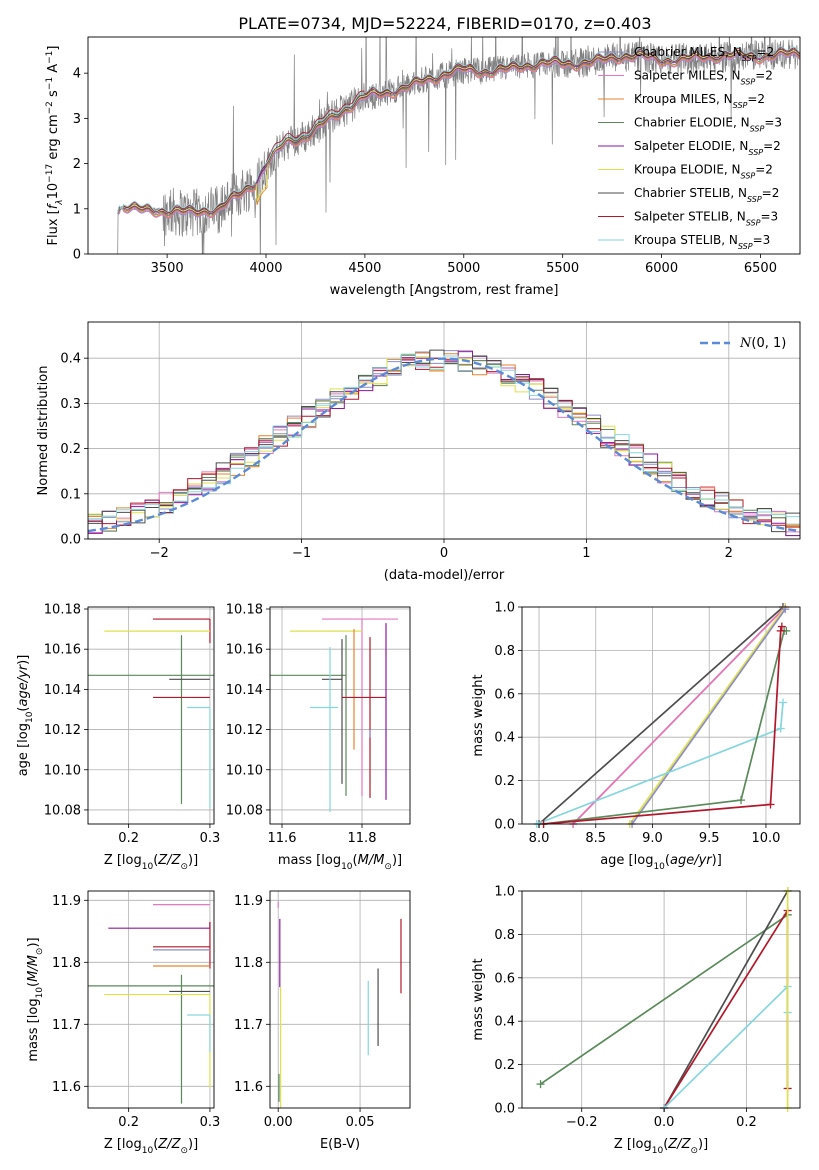 The width and height of the screenshot is (819, 1170). I want to click on x-tick-label: 8.0, so click(539, 838).